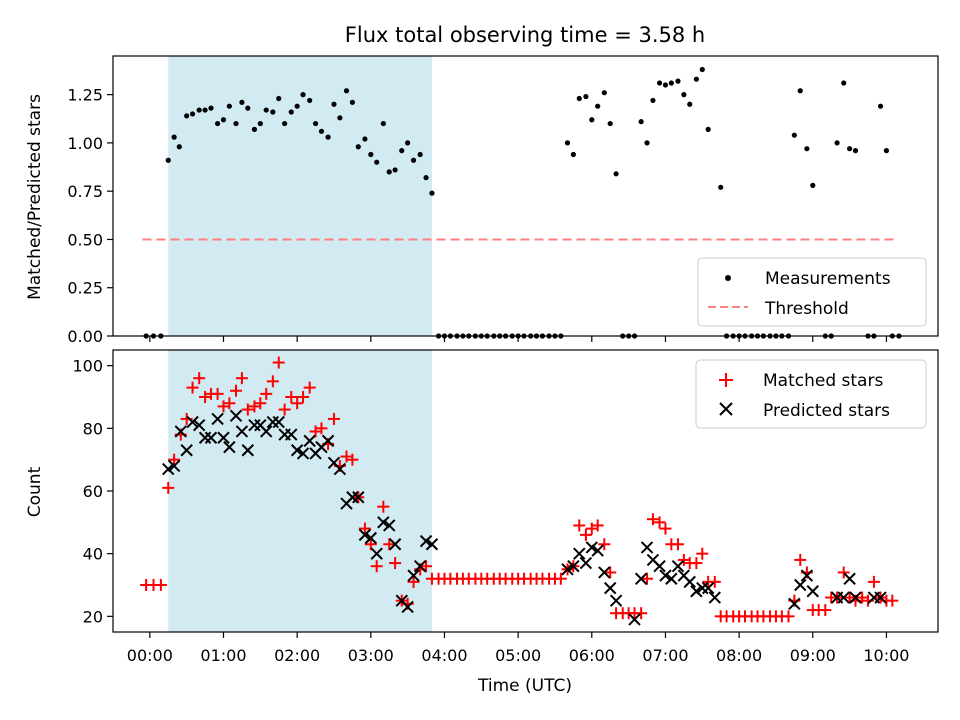 This screenshot has height=720, width=960. What do you see at coordinates (826, 411) in the screenshot?
I see `legend-predicted-label: Predicted stars` at bounding box center [826, 411].